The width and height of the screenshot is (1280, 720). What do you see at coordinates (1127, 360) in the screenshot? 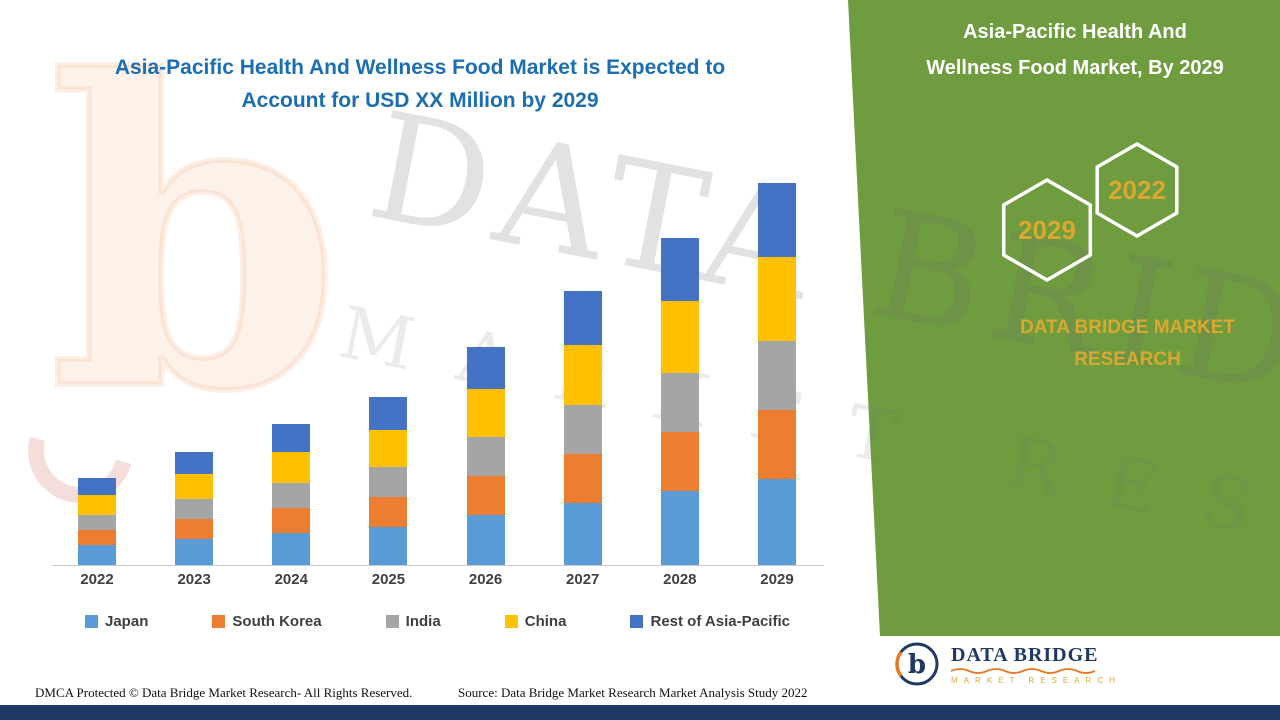
I see `brand-line2: RESEARCH` at bounding box center [1127, 360].